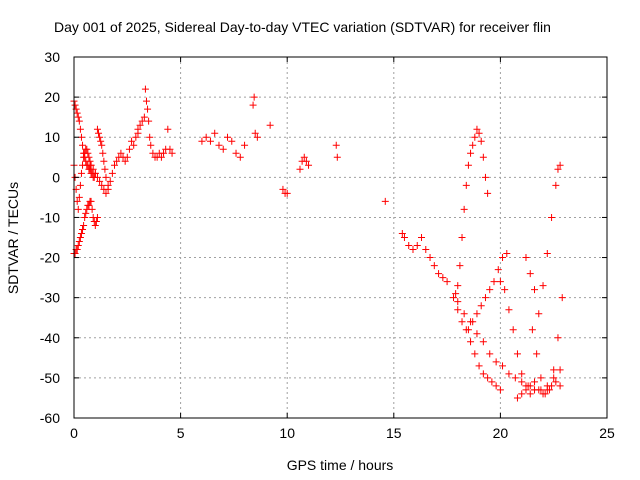 The height and width of the screenshot is (480, 640). Describe the element at coordinates (424, 257) in the screenshot. I see `series-arc-i` at that location.